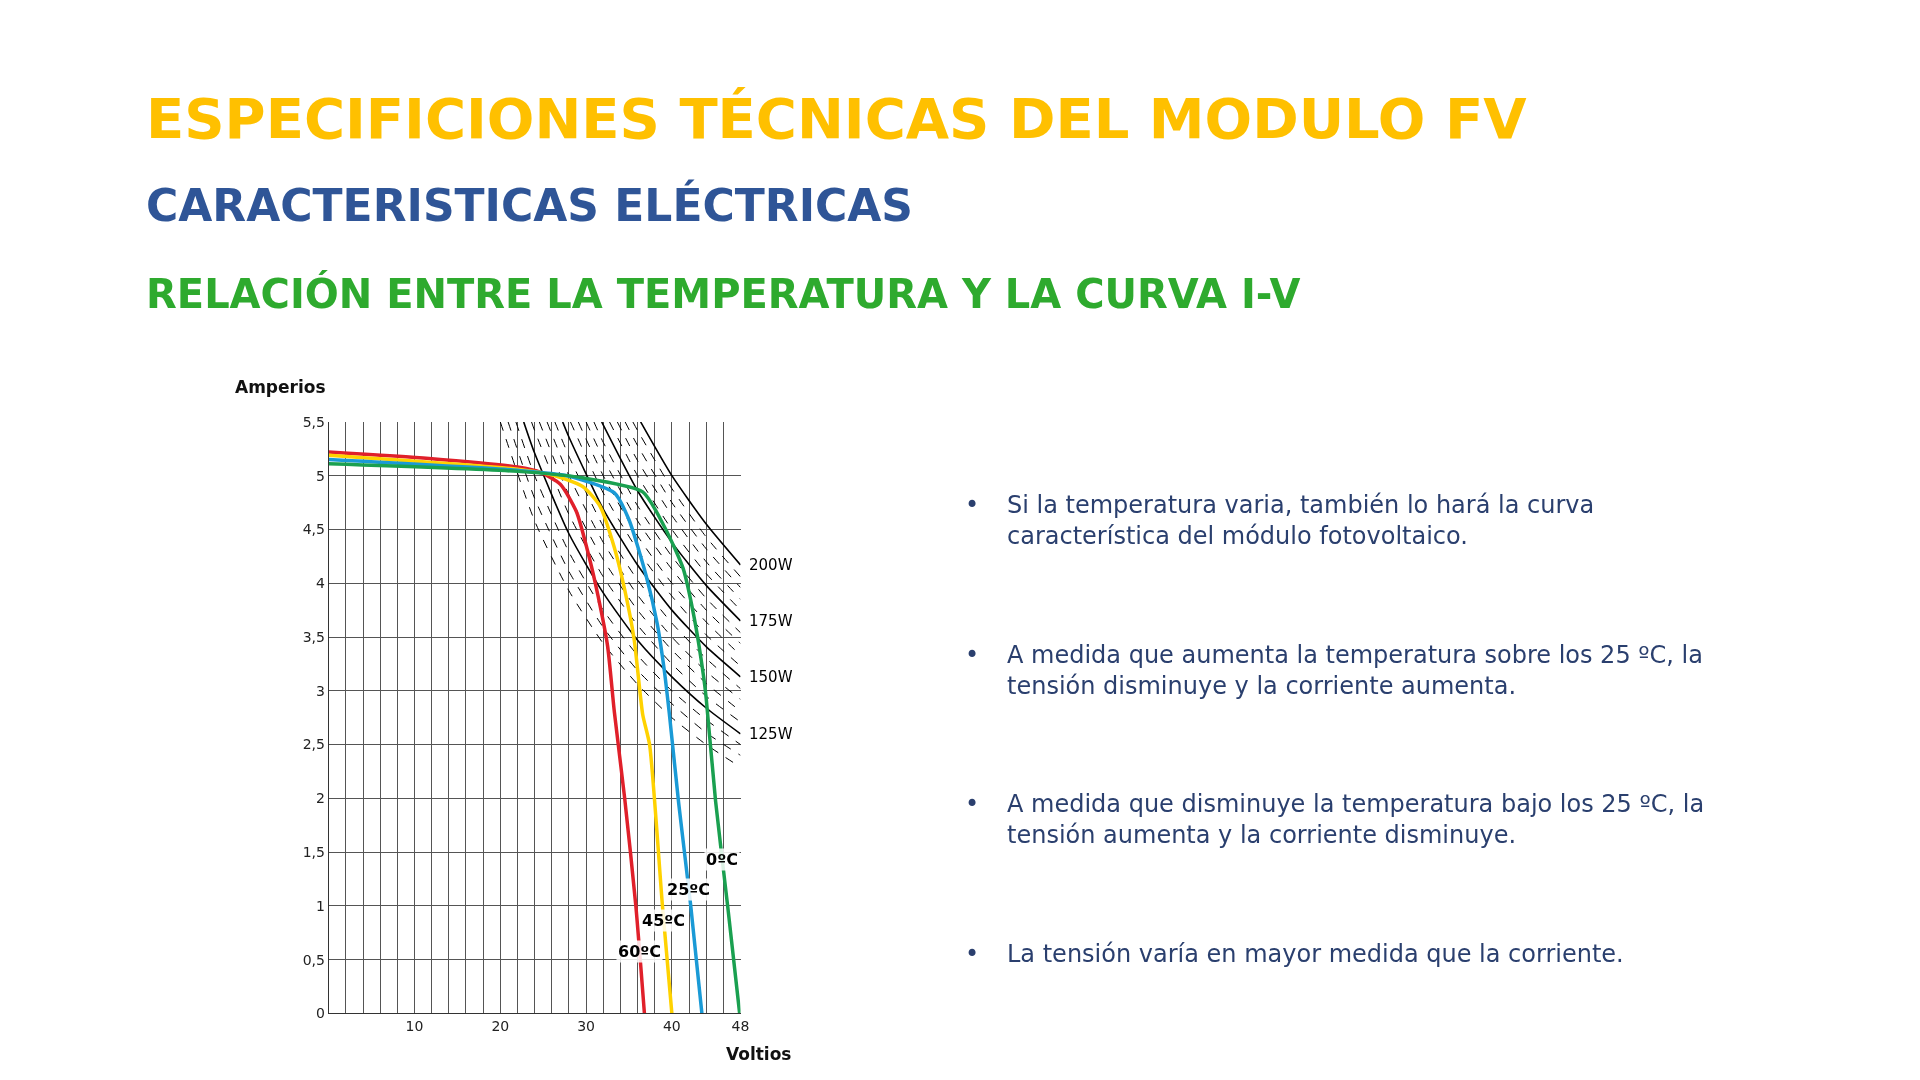  I want to click on chart-subtitle: CARACTERISTICAS ELÉCTRICAS, so click(530, 205).